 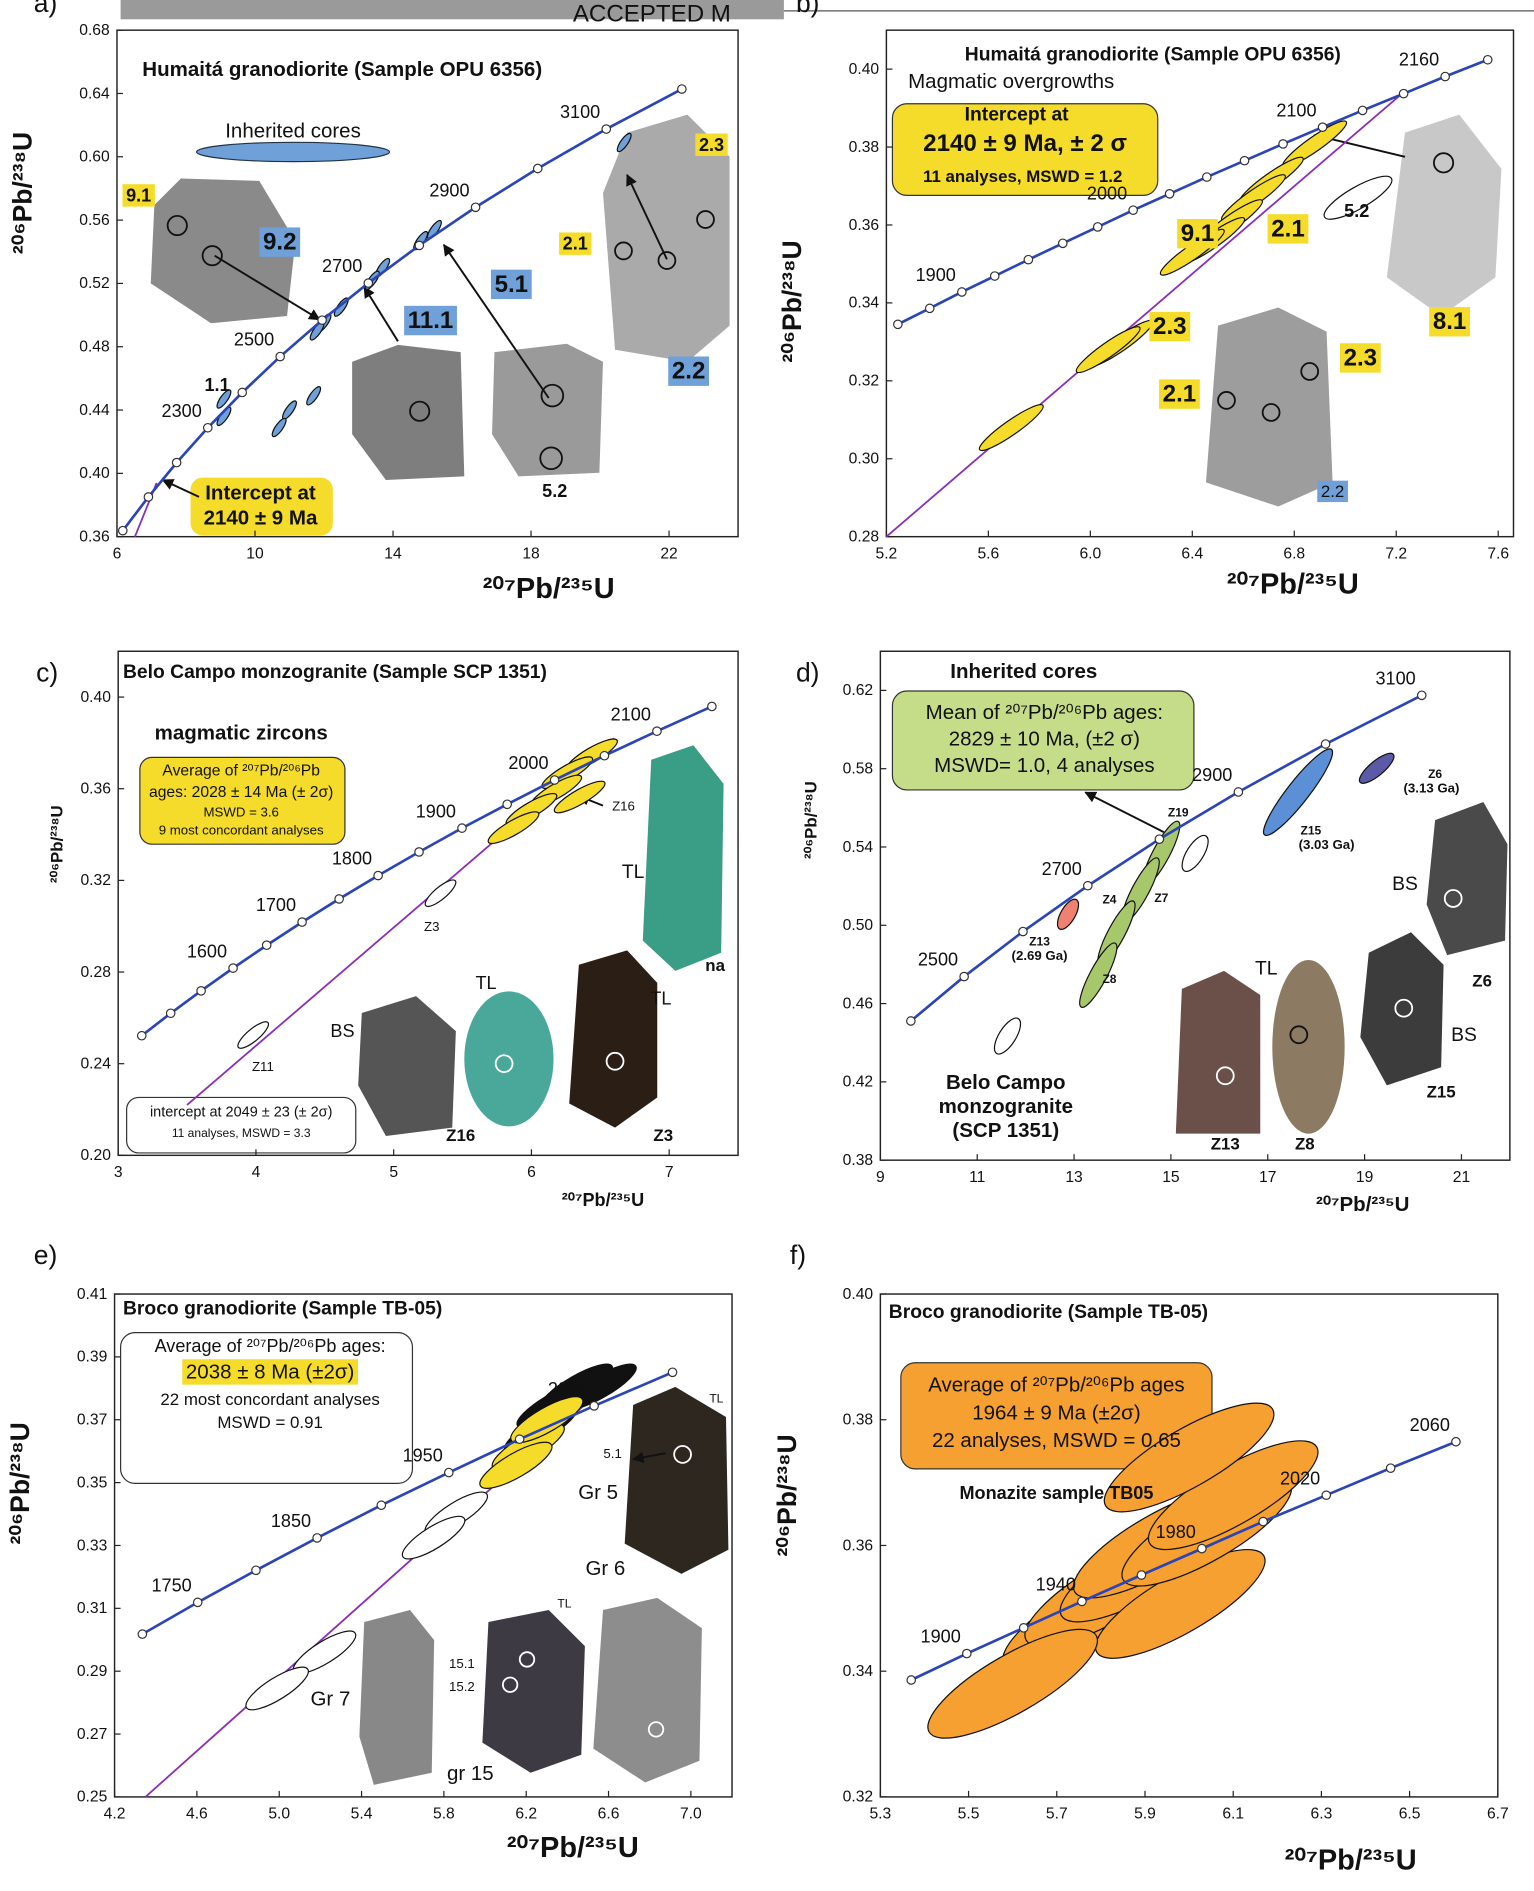 I want to click on y-tick-label: 0.52, so click(x=94, y=283).